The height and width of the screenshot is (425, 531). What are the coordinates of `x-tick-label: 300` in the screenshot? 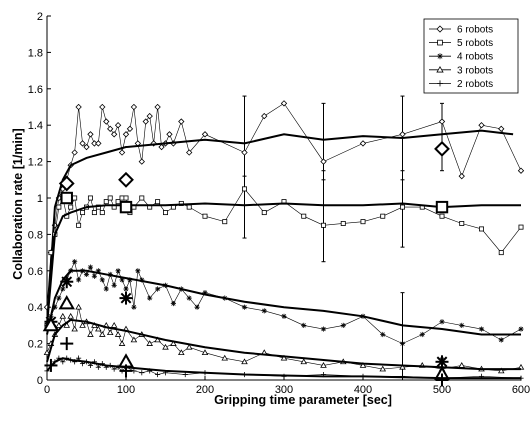 It's located at (284, 390).